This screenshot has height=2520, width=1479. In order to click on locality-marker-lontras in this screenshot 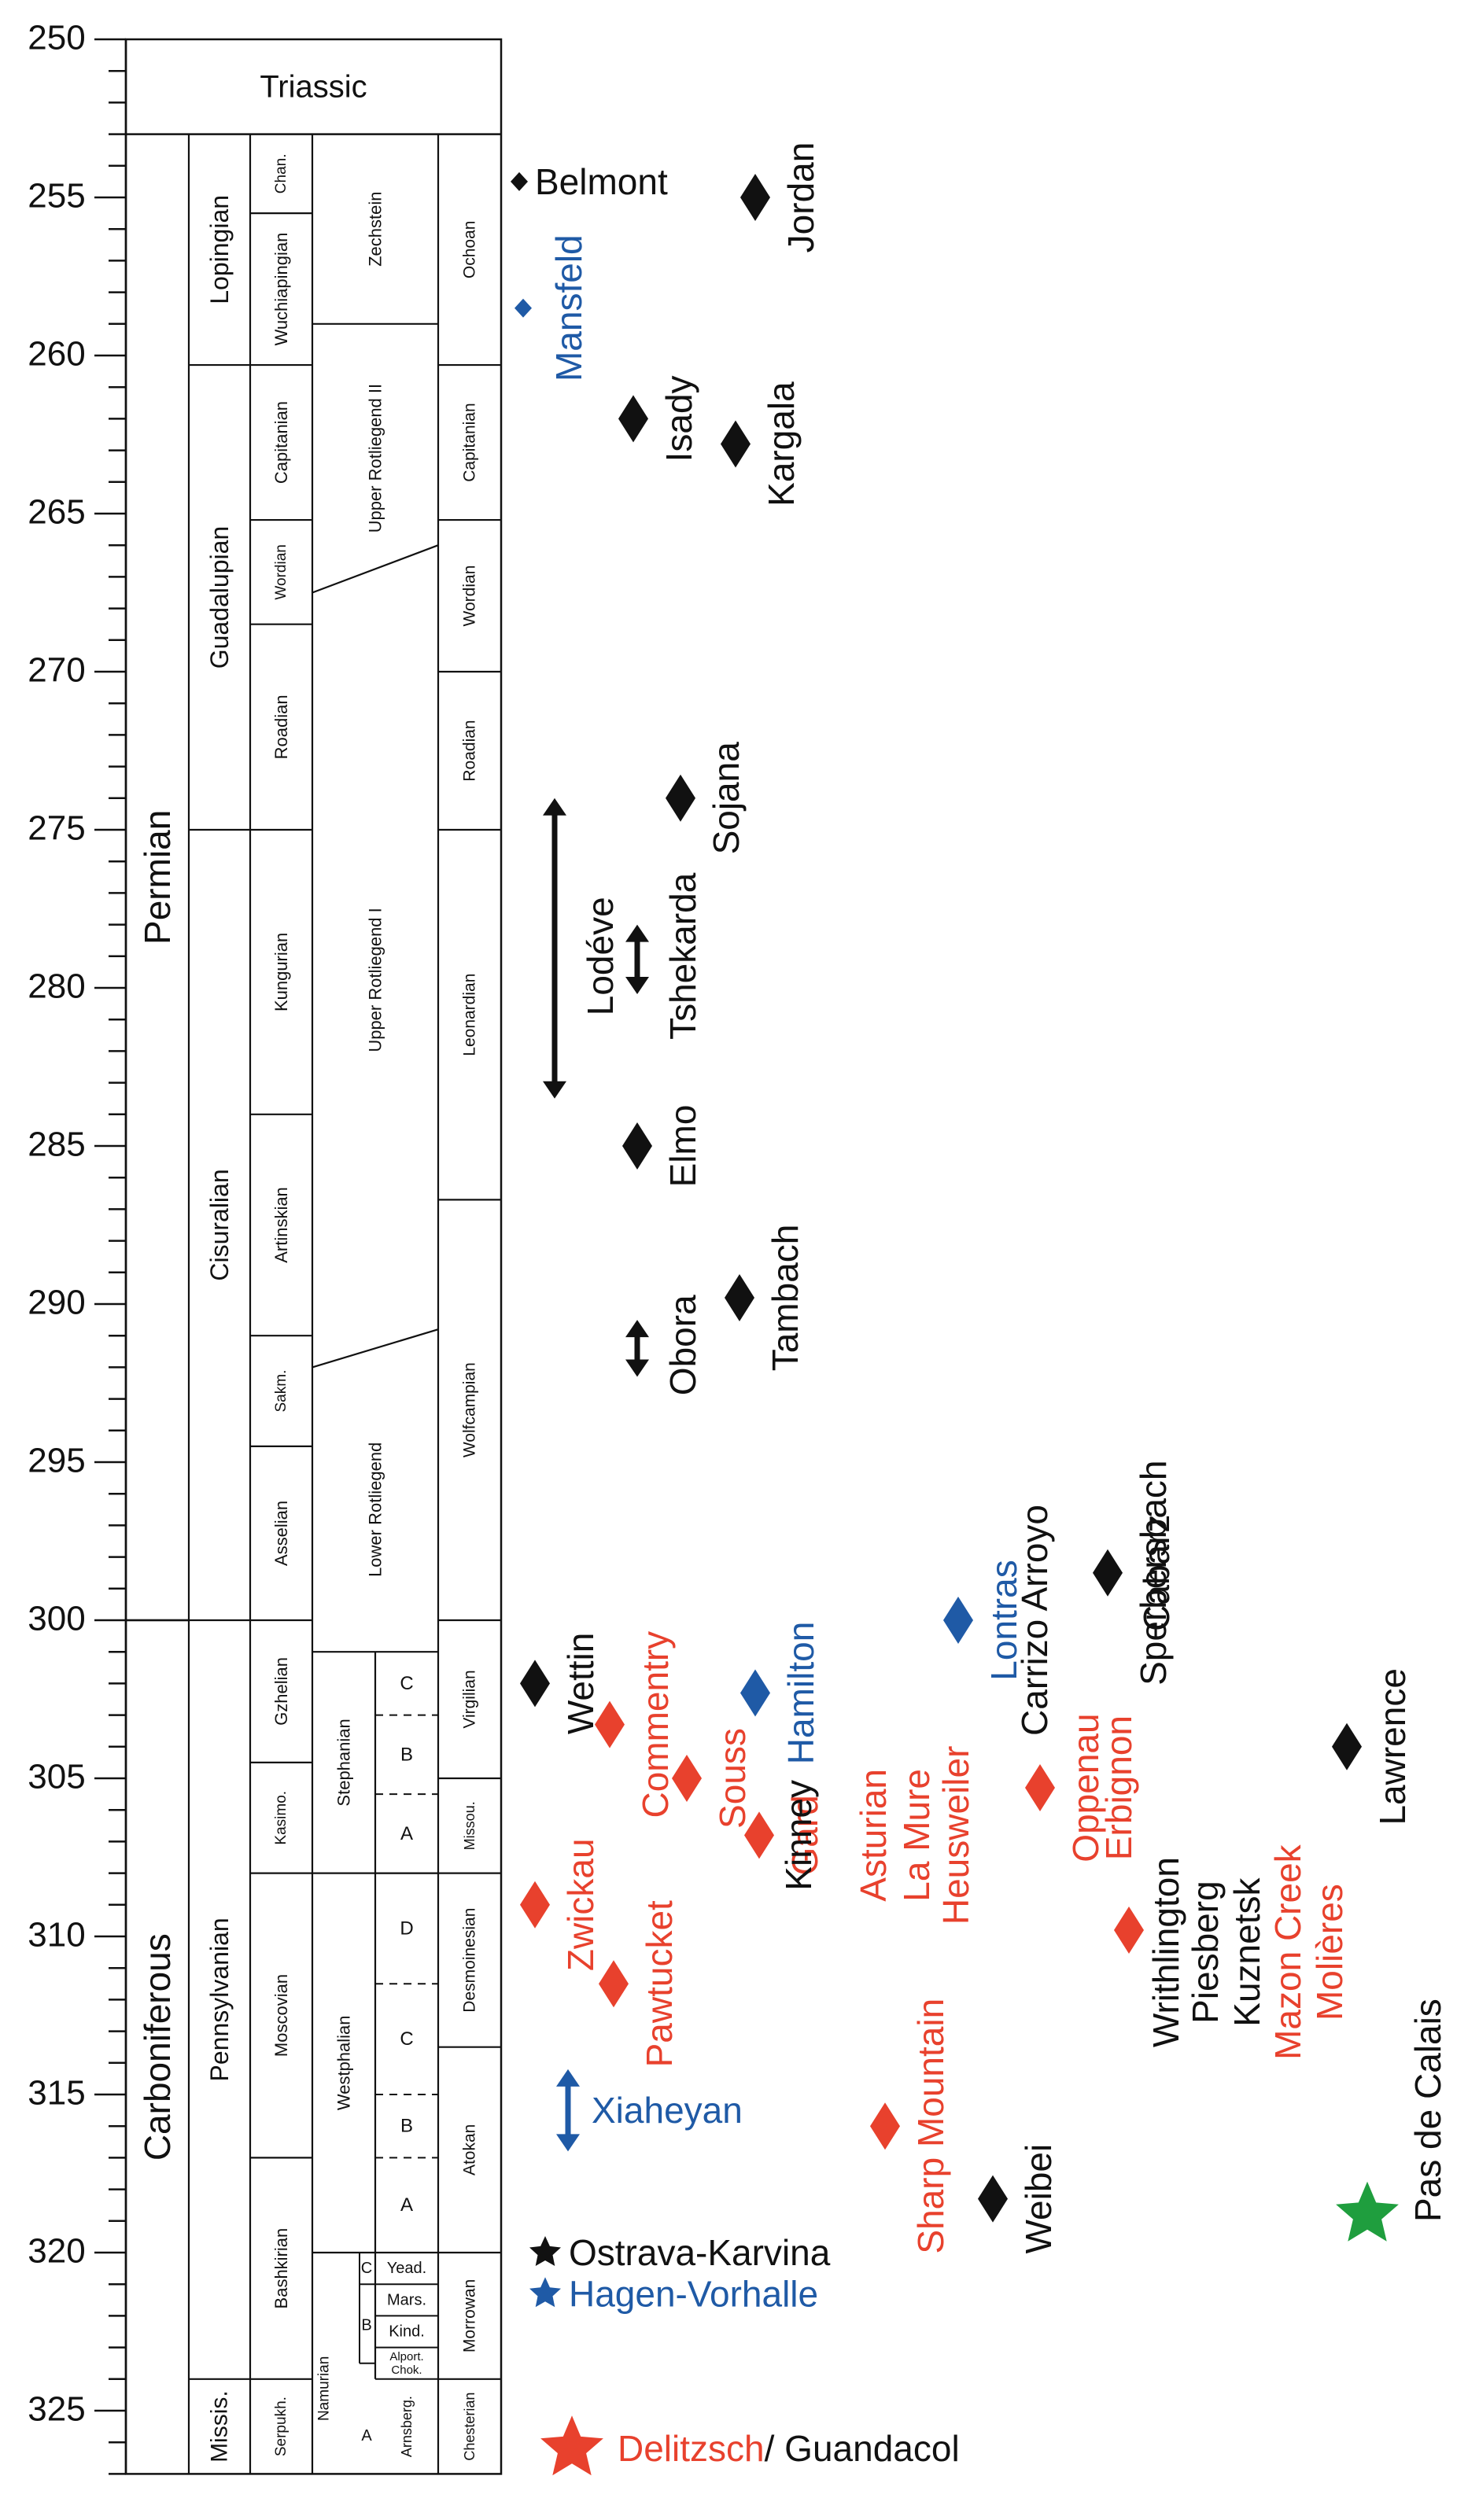, I will do `click(958, 1620)`.